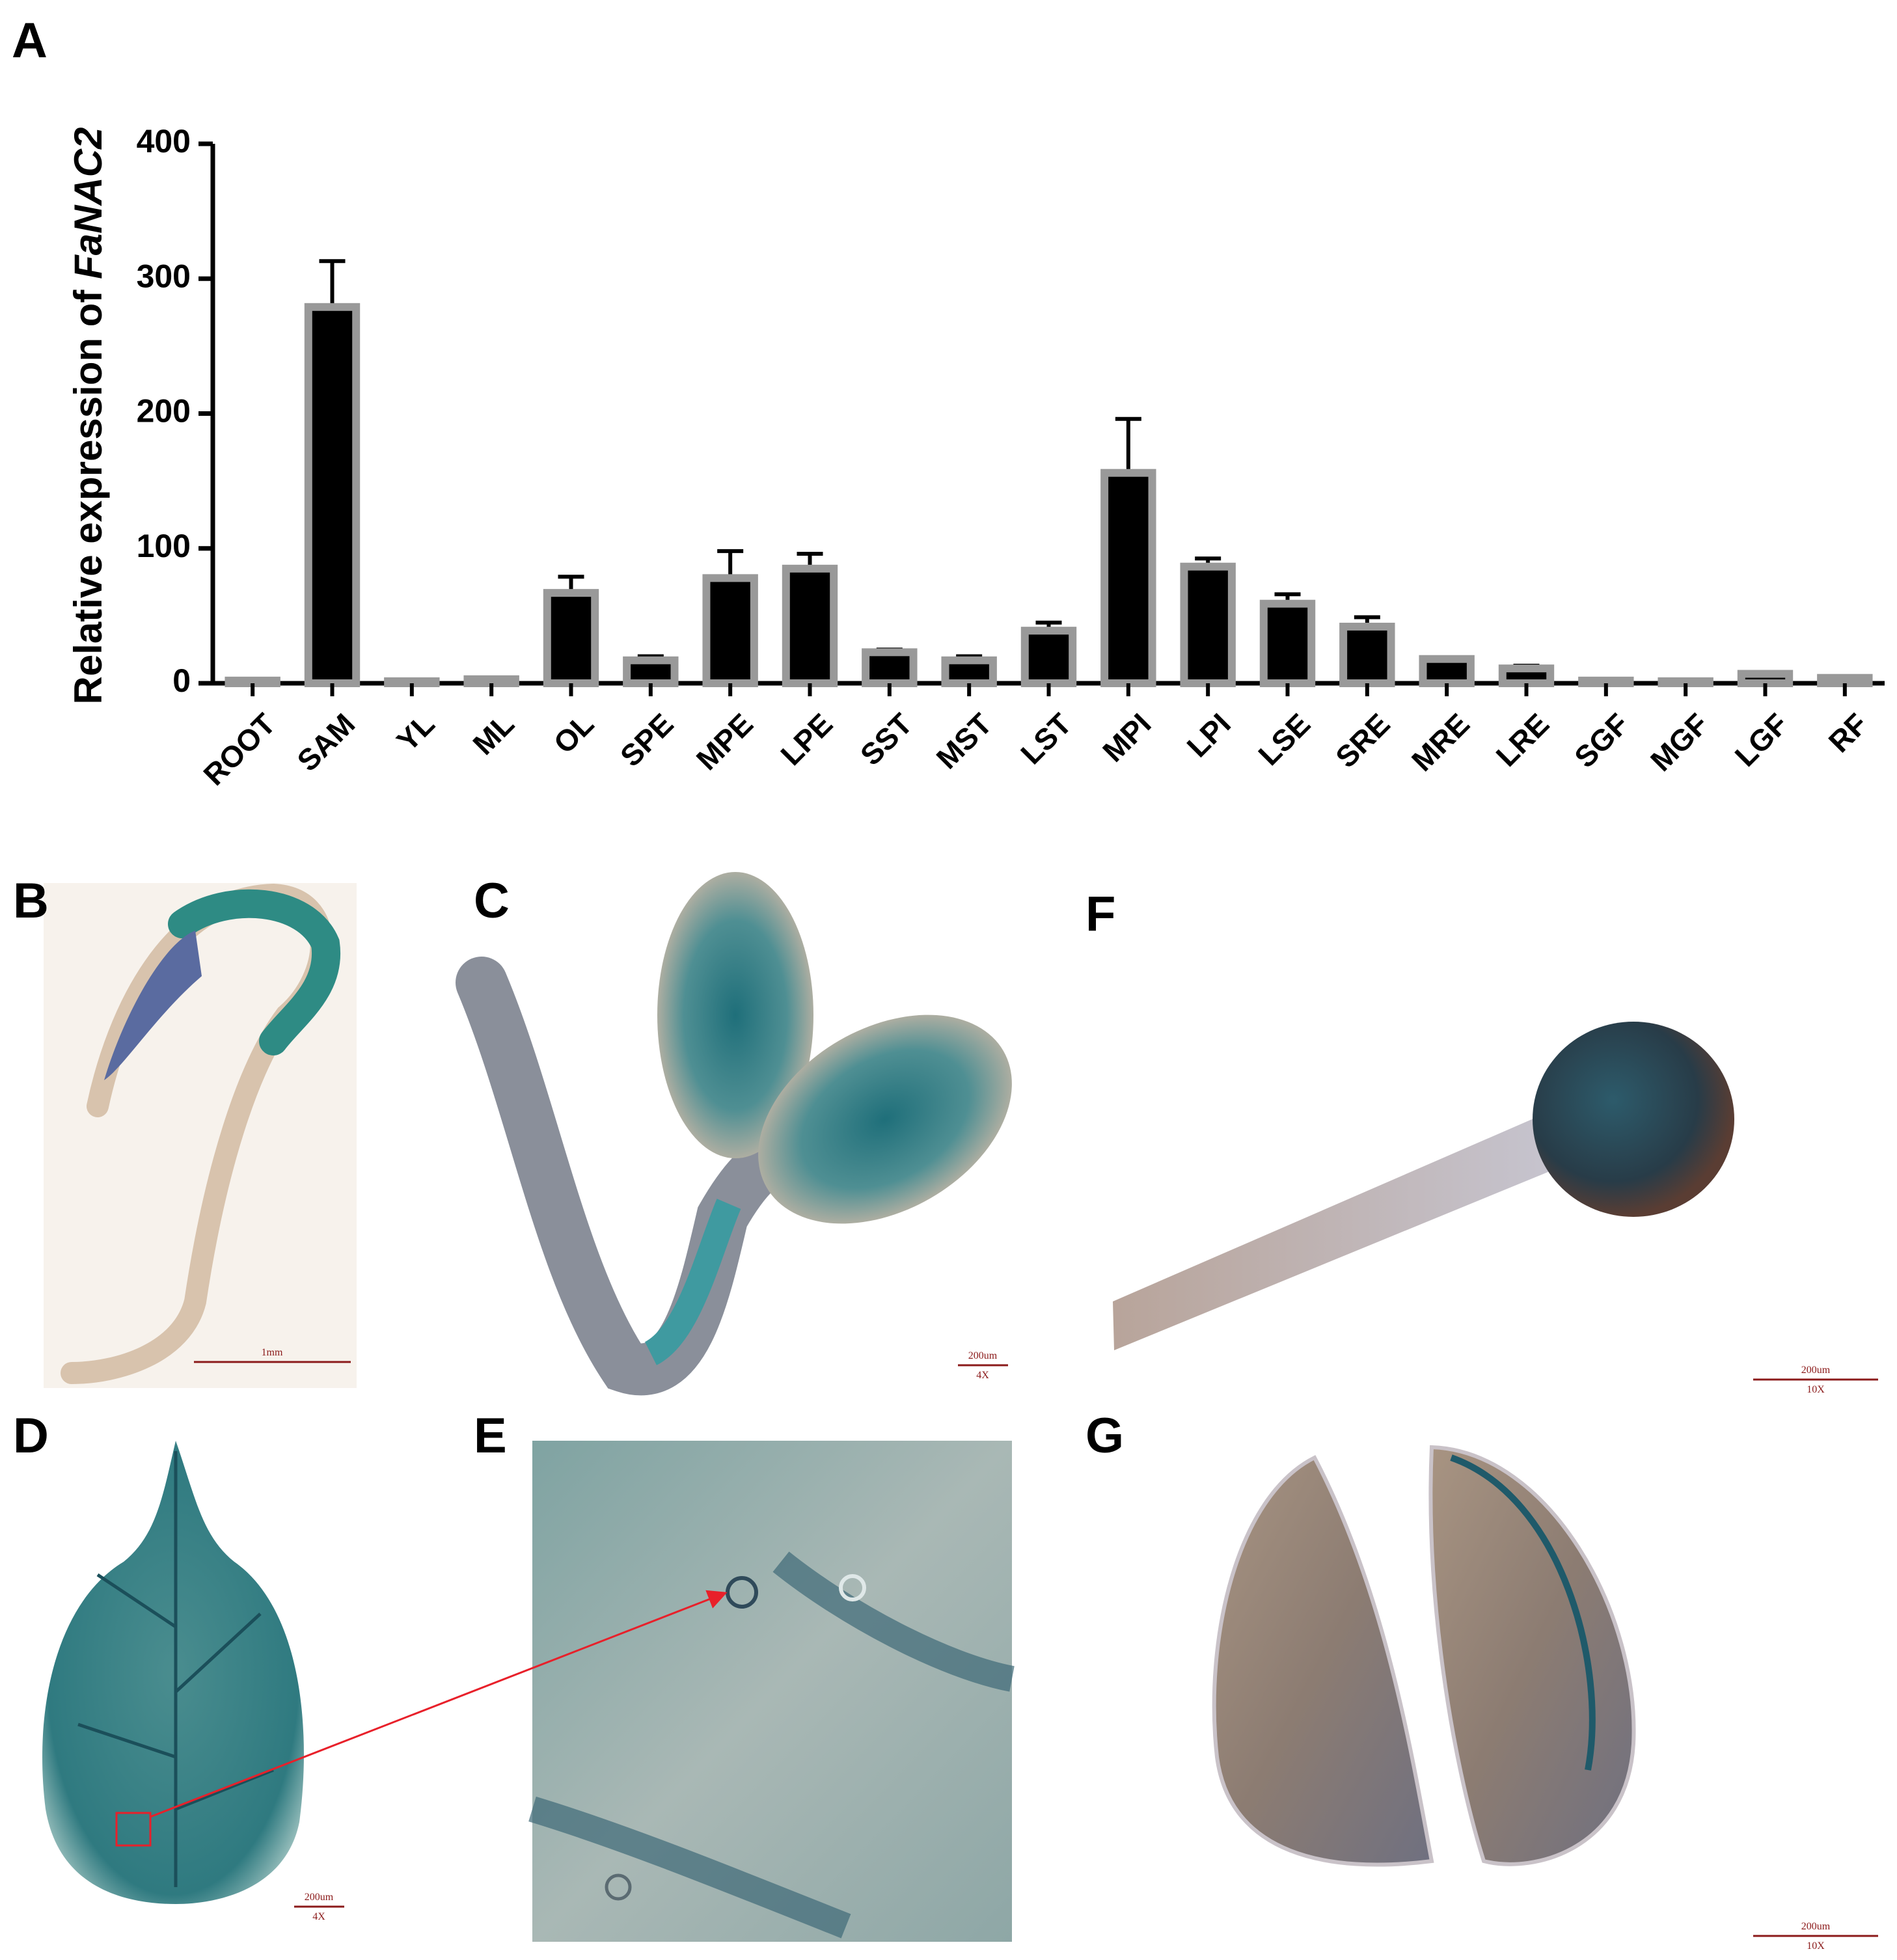 This screenshot has height=1960, width=1897. I want to click on x-tick-label: LSE, so click(1284, 739).